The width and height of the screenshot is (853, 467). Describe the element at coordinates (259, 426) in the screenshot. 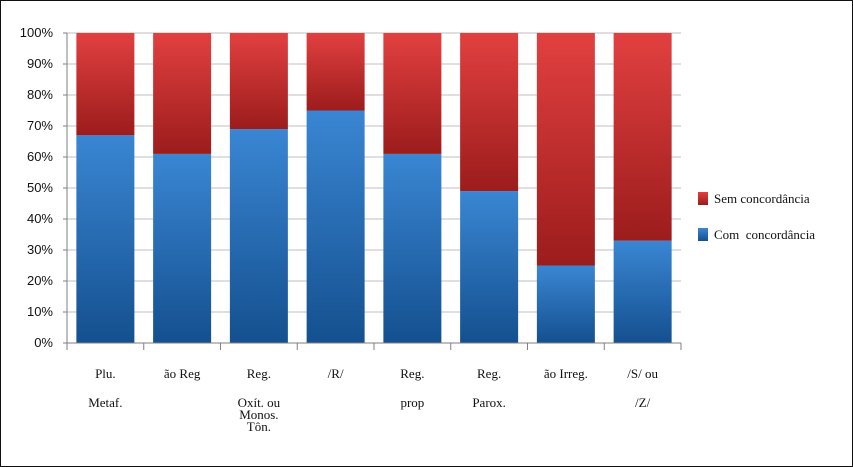

I see `x-tick-label: Tôn.` at that location.